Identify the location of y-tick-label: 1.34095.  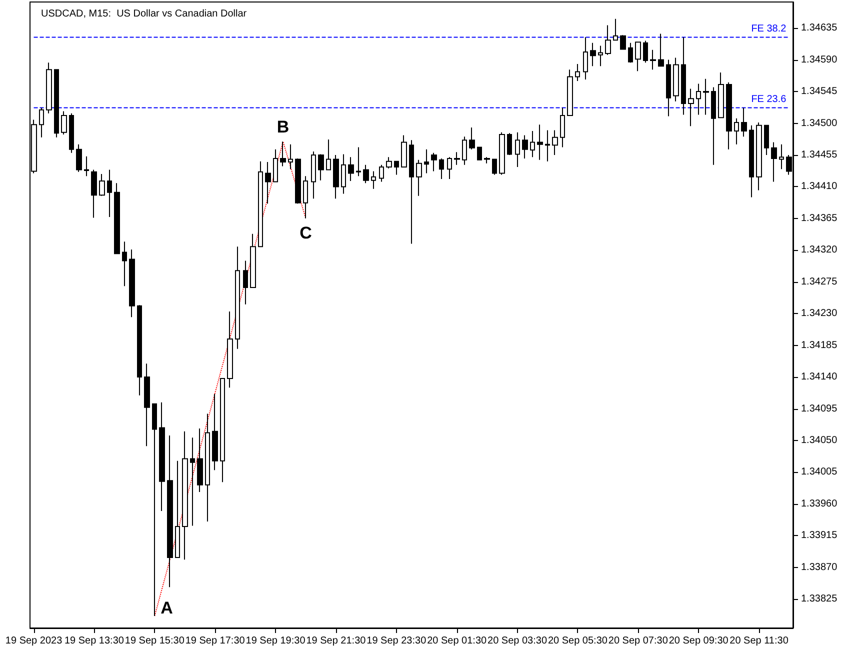
(819, 408).